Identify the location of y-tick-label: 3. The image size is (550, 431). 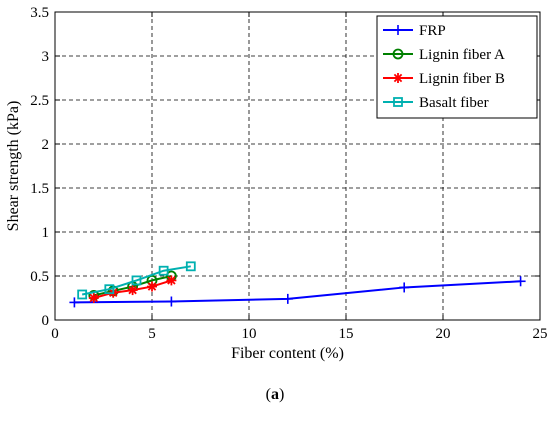
(46, 57).